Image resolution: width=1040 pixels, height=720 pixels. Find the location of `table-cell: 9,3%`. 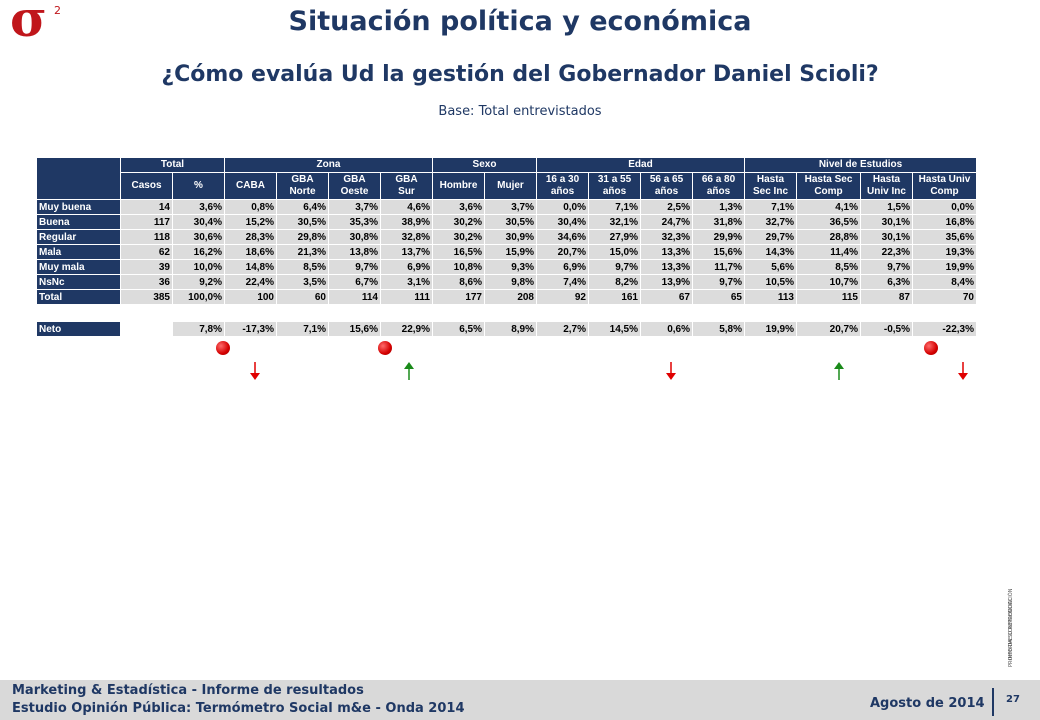

table-cell: 9,3% is located at coordinates (510, 267).